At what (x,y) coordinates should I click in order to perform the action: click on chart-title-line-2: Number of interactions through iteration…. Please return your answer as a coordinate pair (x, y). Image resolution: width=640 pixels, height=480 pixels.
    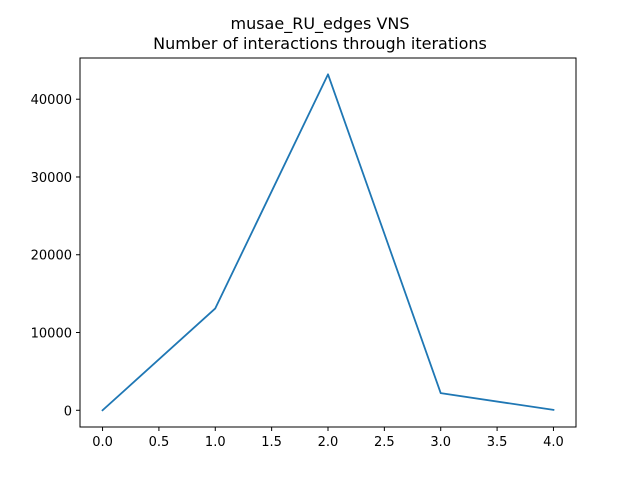
    Looking at the image, I should click on (320, 43).